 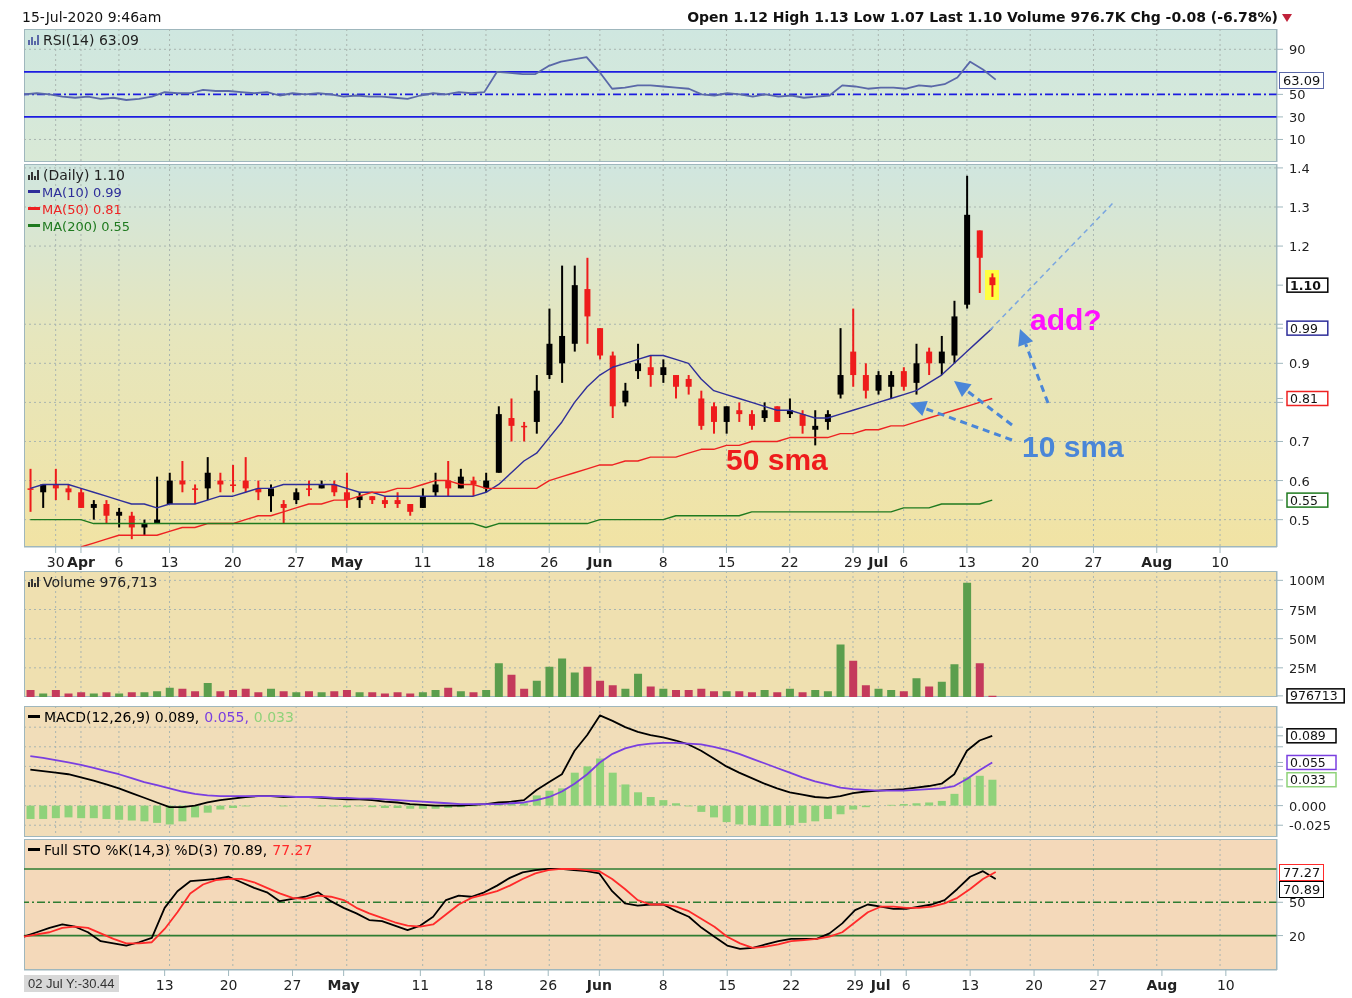 I want to click on y-tick-label: 50M, so click(x=1303, y=639).